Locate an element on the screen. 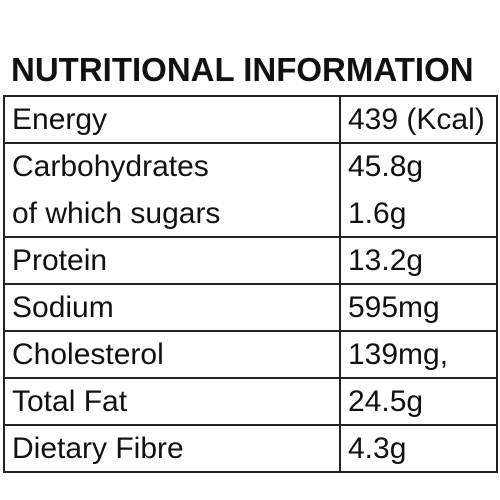  nutrient-sub-value: 1.6g is located at coordinates (377, 213).